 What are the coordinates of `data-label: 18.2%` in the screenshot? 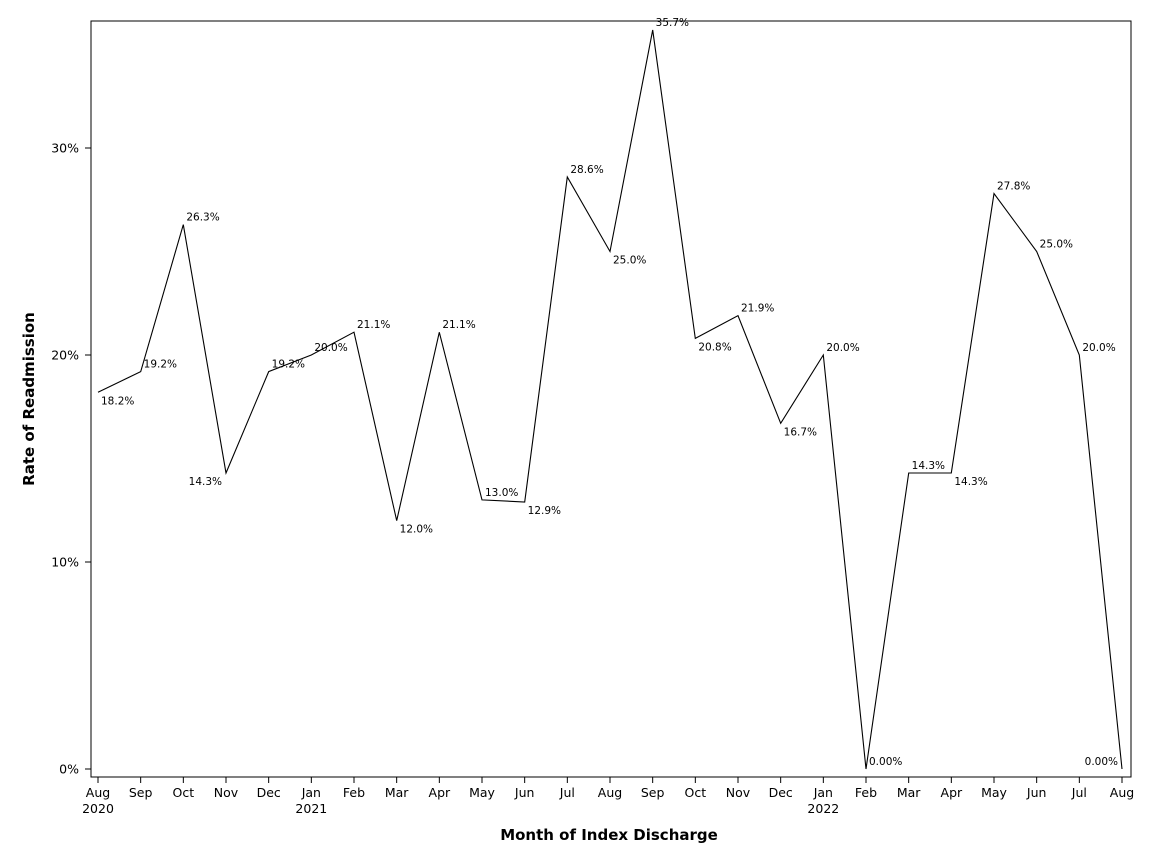 It's located at (117, 401).